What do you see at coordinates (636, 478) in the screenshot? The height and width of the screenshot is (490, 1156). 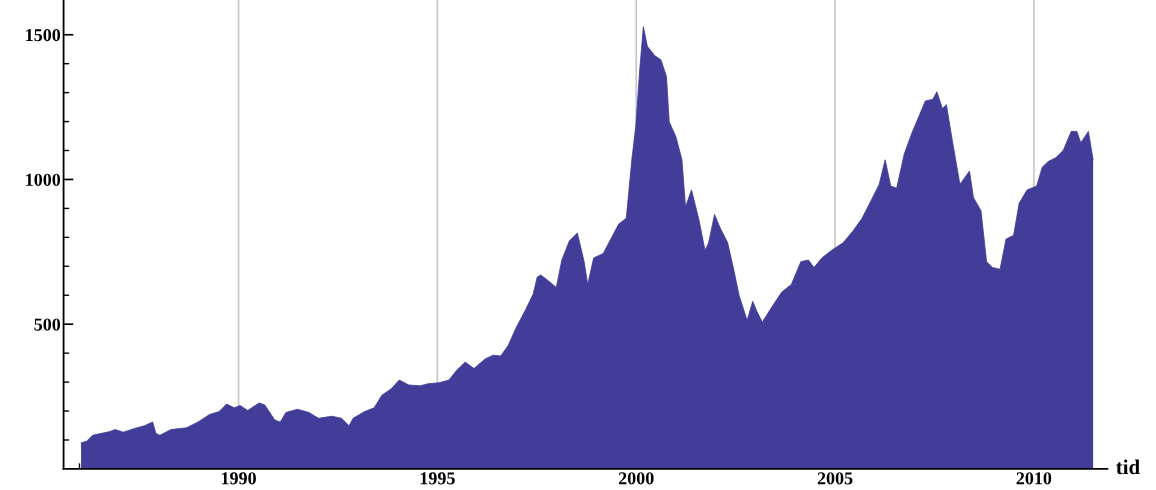 I see `x-tick-label: 2000` at bounding box center [636, 478].